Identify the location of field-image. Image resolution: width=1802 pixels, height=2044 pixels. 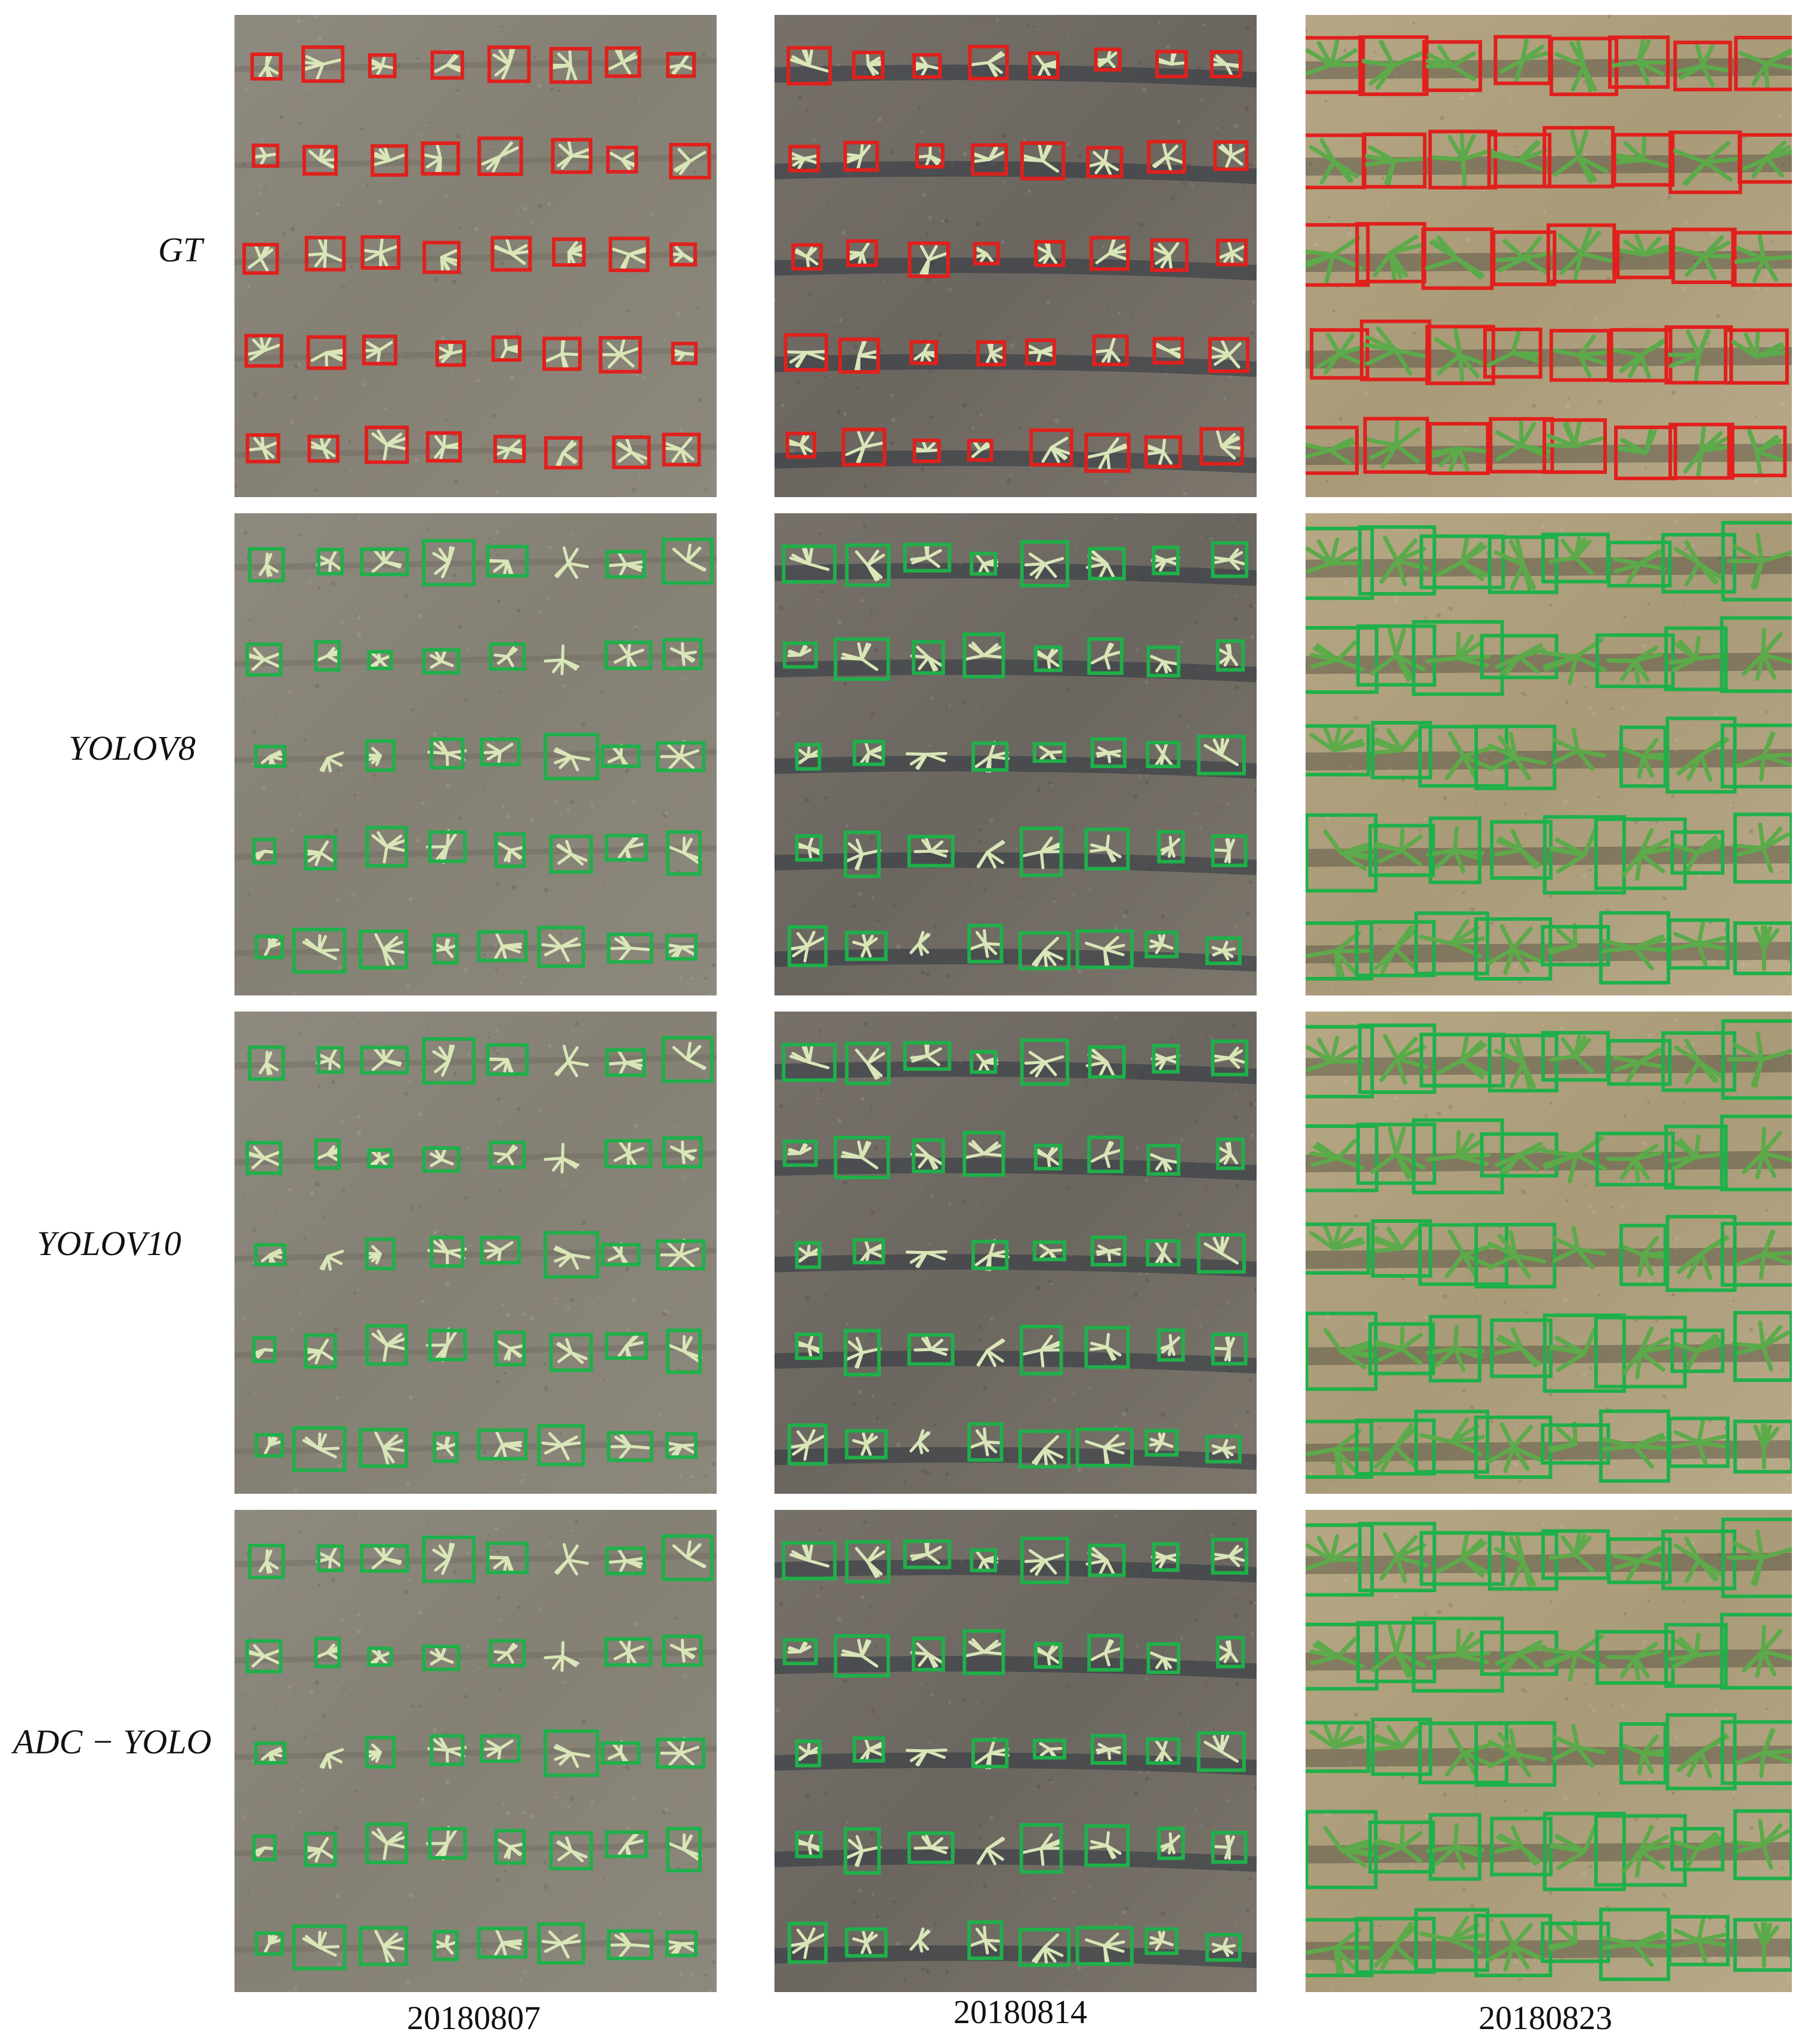
(475, 1254).